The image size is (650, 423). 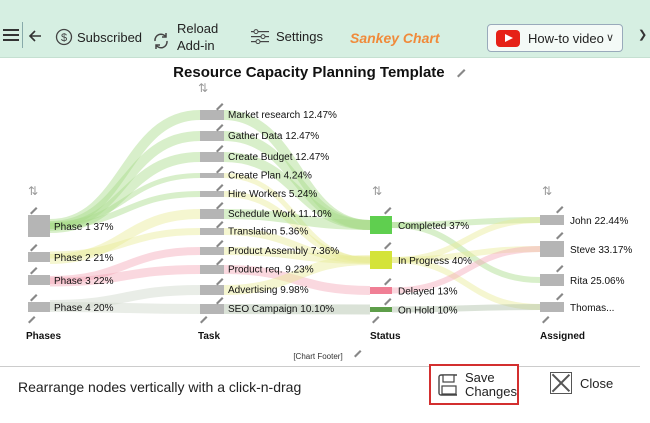 What do you see at coordinates (35, 36) in the screenshot?
I see `back-arrow-icon` at bounding box center [35, 36].